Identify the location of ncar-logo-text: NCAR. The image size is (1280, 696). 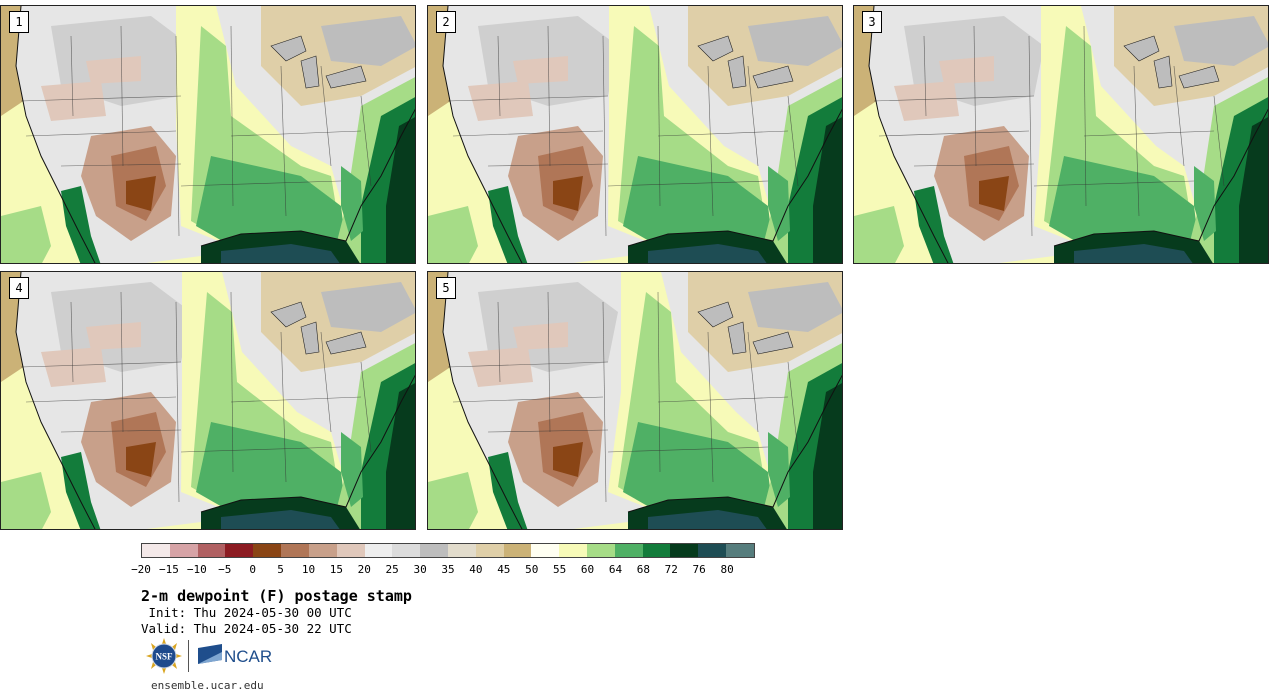
(248, 656).